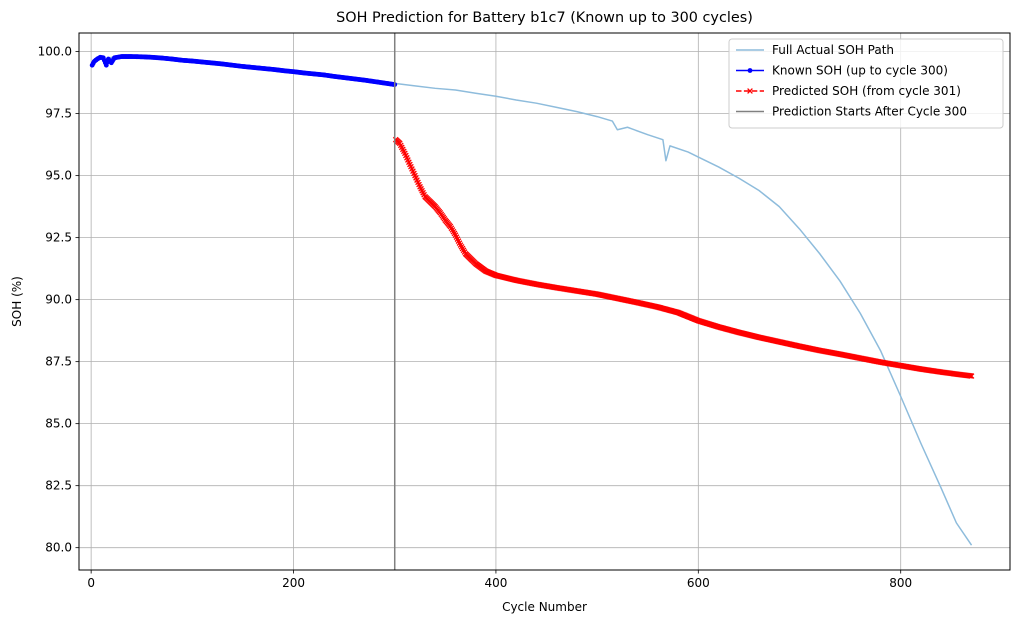 This screenshot has height=624, width=1018. I want to click on y-tick-label: 87.5, so click(58, 362).